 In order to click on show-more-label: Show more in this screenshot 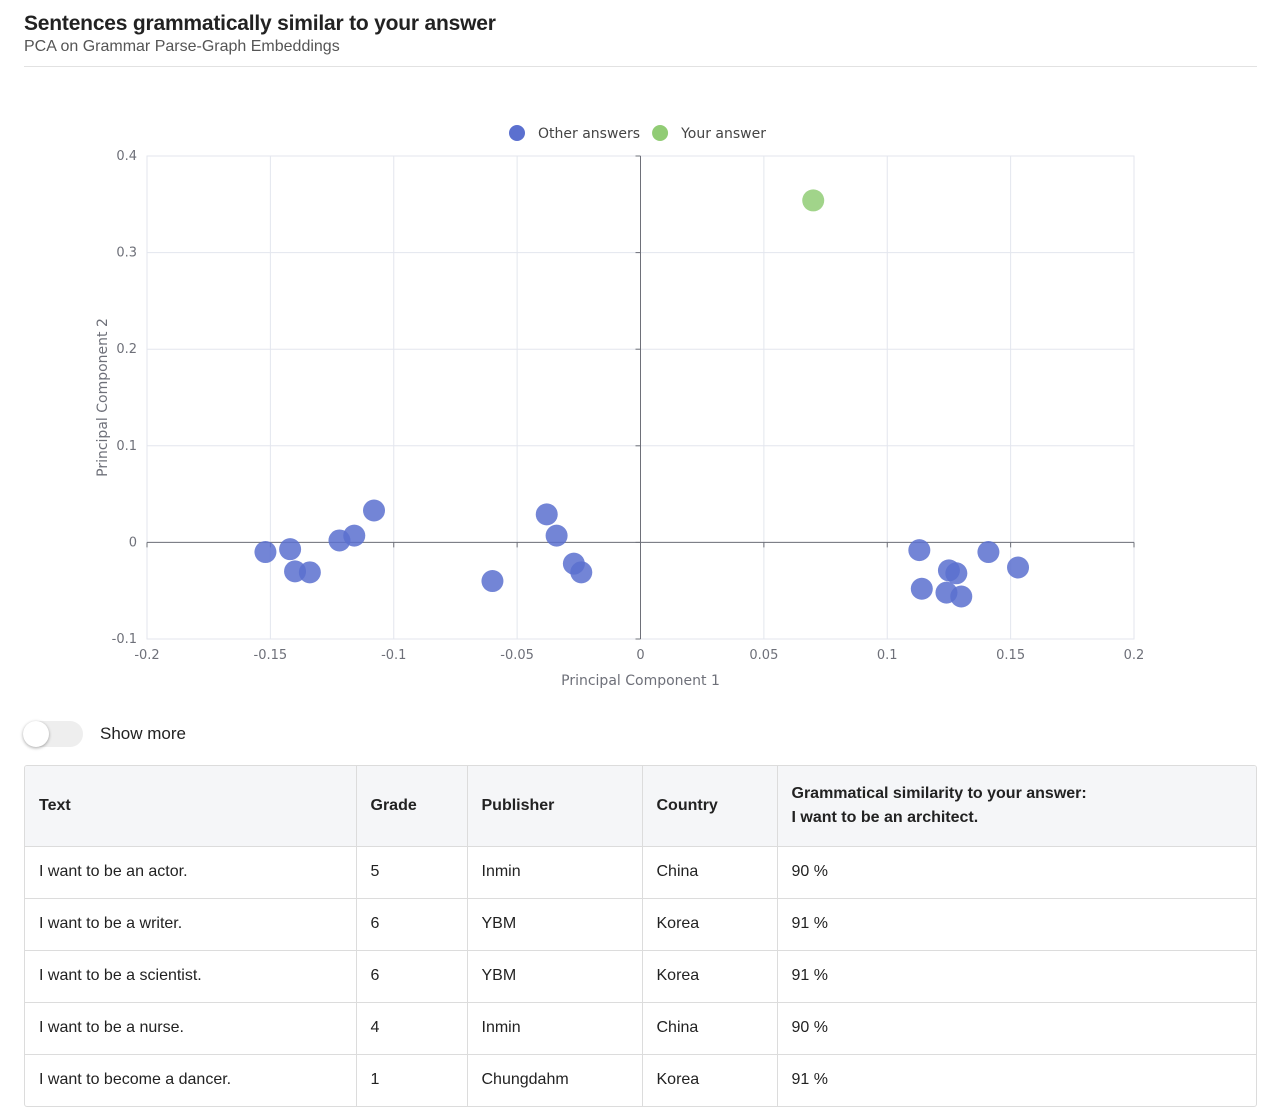, I will do `click(143, 733)`.